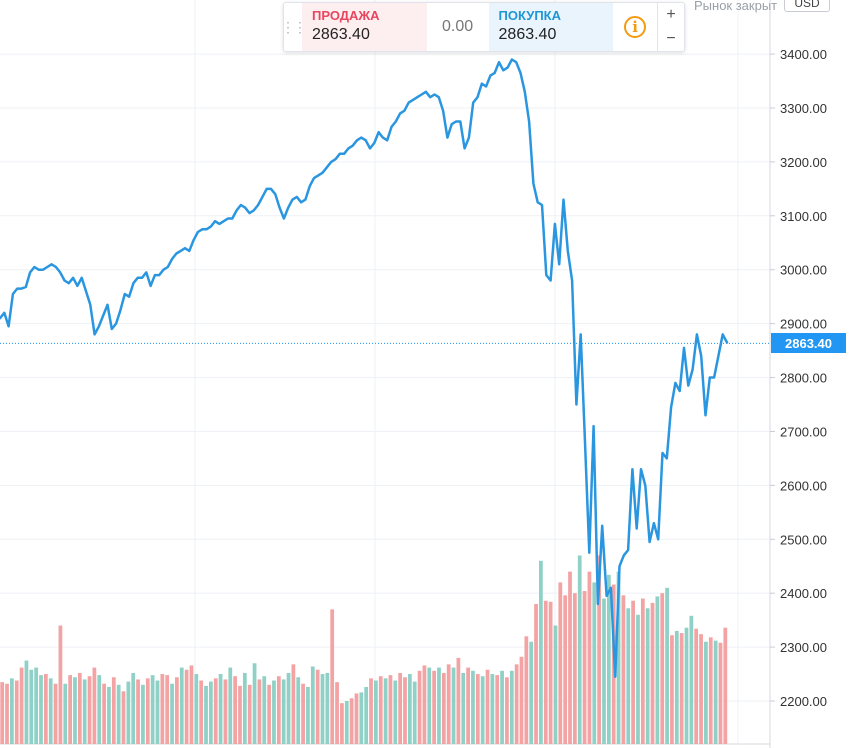 Image resolution: width=851 pixels, height=748 pixels. I want to click on sell-price: 2863.40, so click(341, 34).